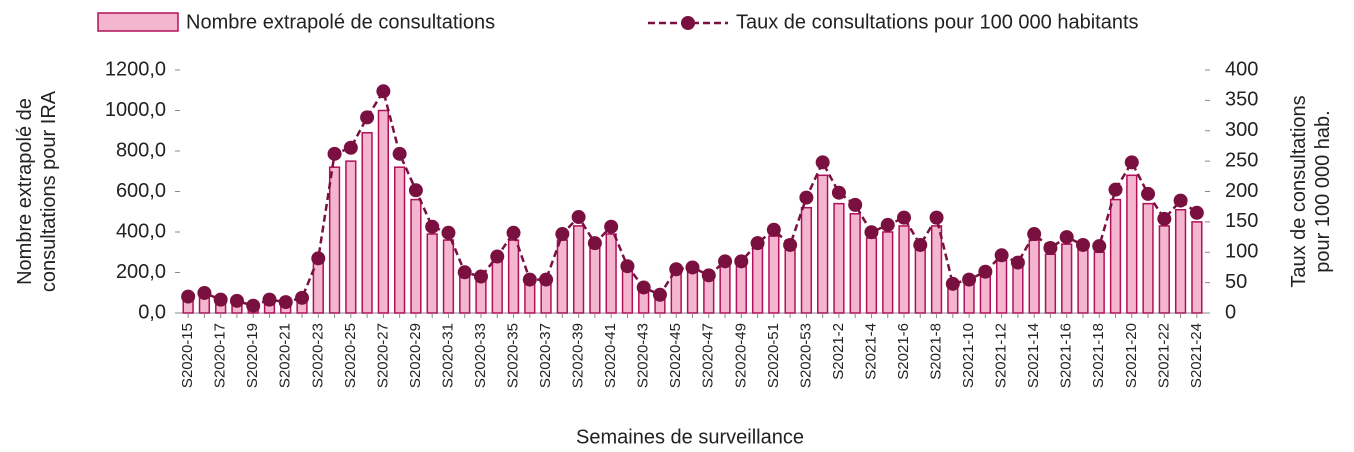 Image resolution: width=1354 pixels, height=452 pixels. What do you see at coordinates (578, 355) in the screenshot?
I see `x-tick-label: S2020-39` at bounding box center [578, 355].